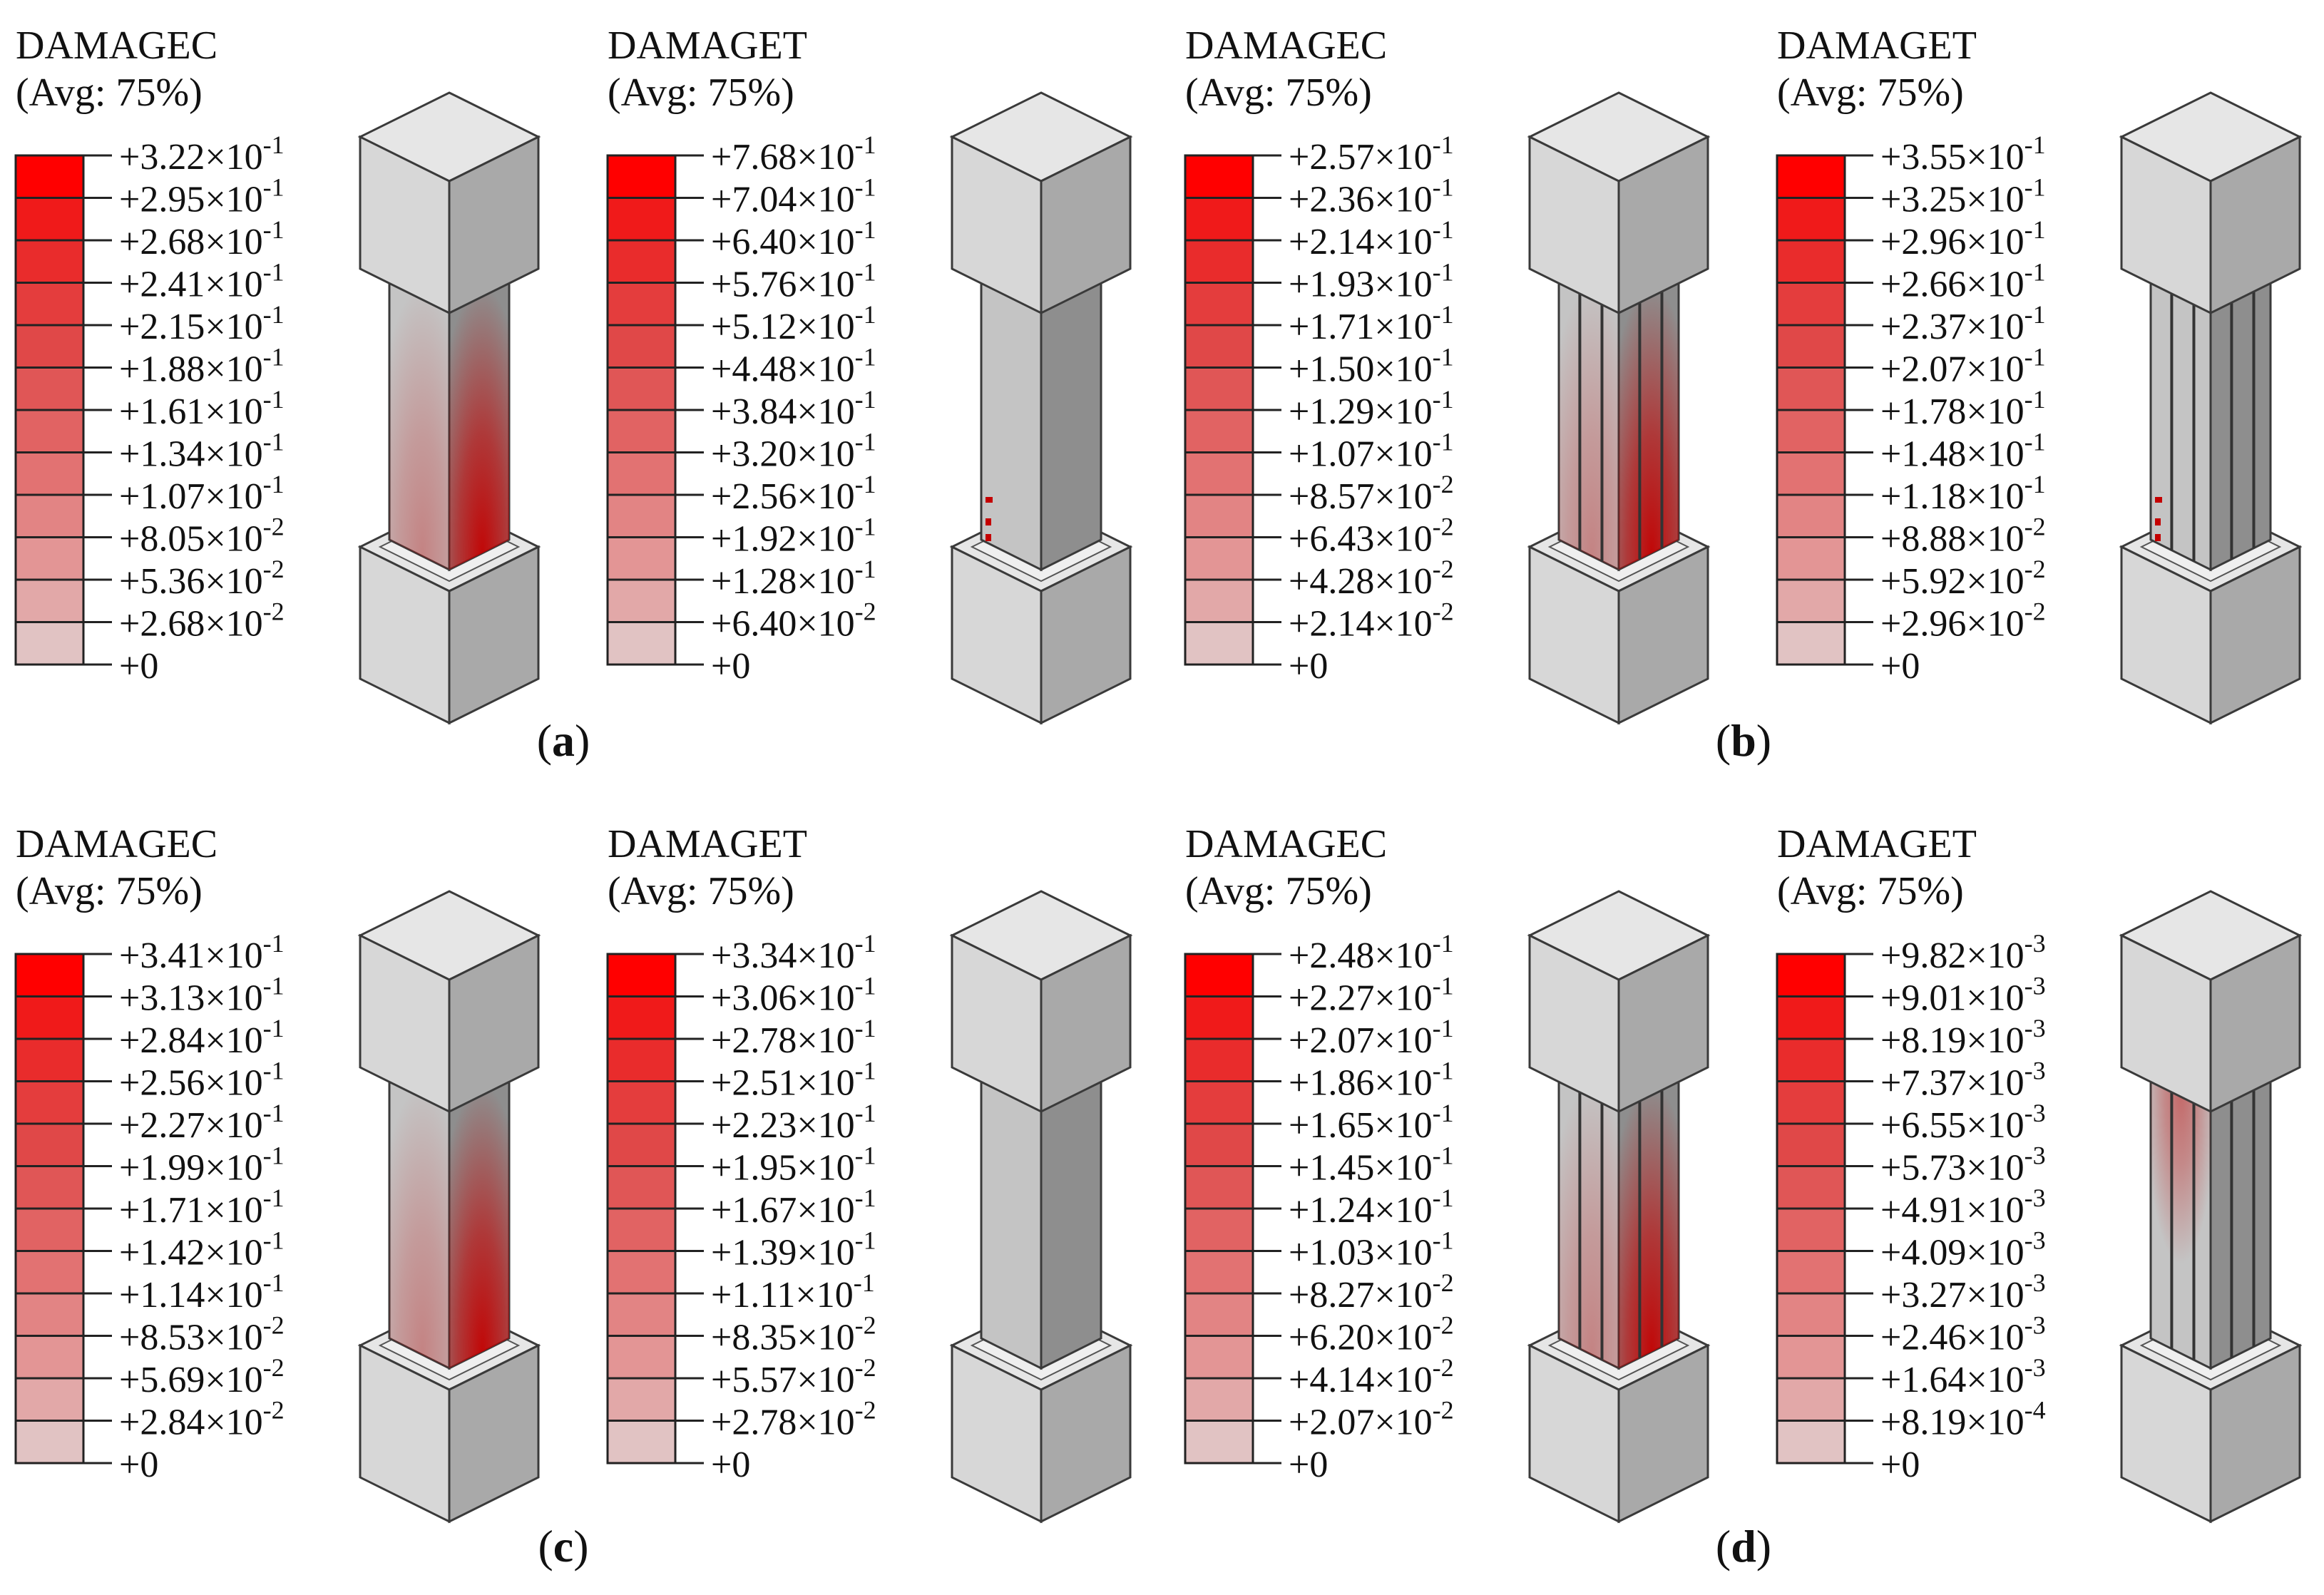 This screenshot has height=1595, width=2324. What do you see at coordinates (1371, 196) in the screenshot?
I see `legend-value: +2.36×10-1` at bounding box center [1371, 196].